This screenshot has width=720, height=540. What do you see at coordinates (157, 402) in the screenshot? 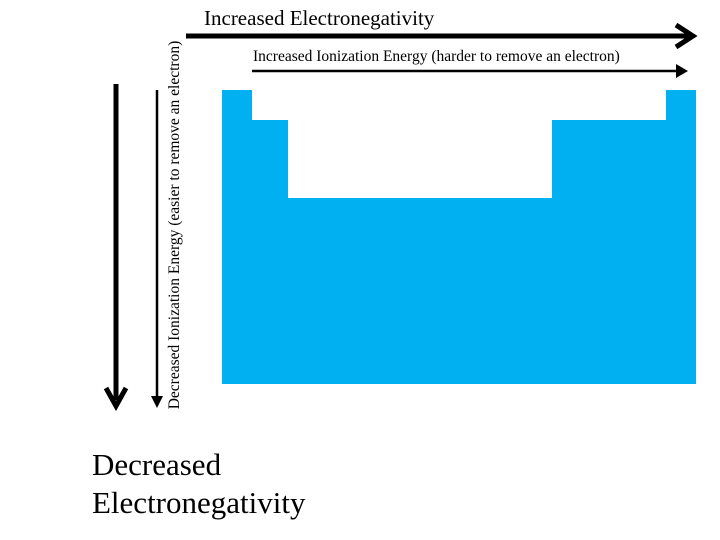
I see `ionization-down-head` at bounding box center [157, 402].